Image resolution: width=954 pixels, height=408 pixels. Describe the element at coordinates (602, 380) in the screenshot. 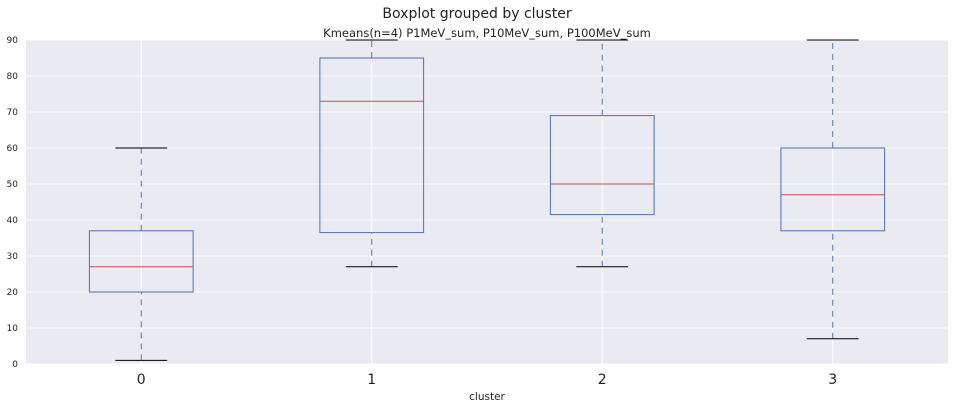

I see `x-tick-label: 2` at that location.